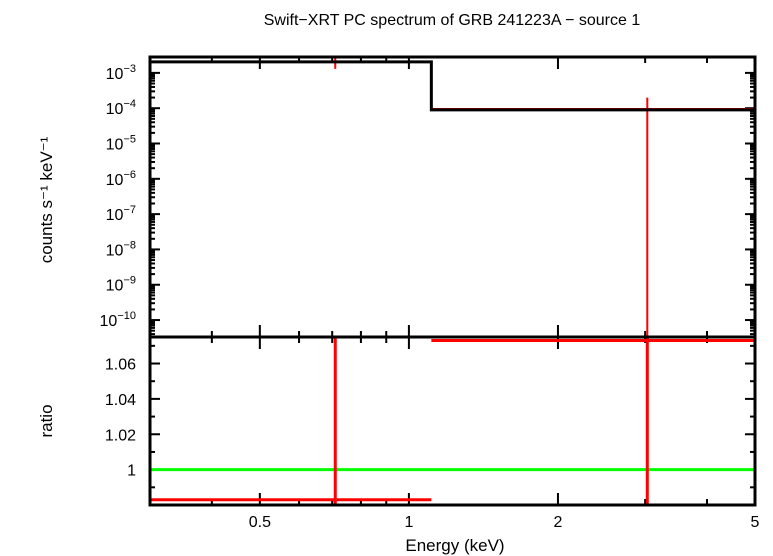 This screenshot has height=556, width=773. What do you see at coordinates (118, 320) in the screenshot?
I see `y-tick-label: 10⁻¹⁰` at bounding box center [118, 320].